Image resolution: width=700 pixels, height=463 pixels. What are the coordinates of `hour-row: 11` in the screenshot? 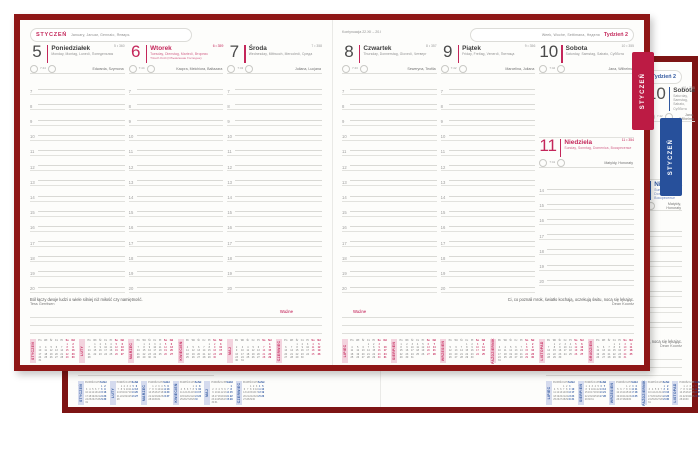 It's located at (77, 148).